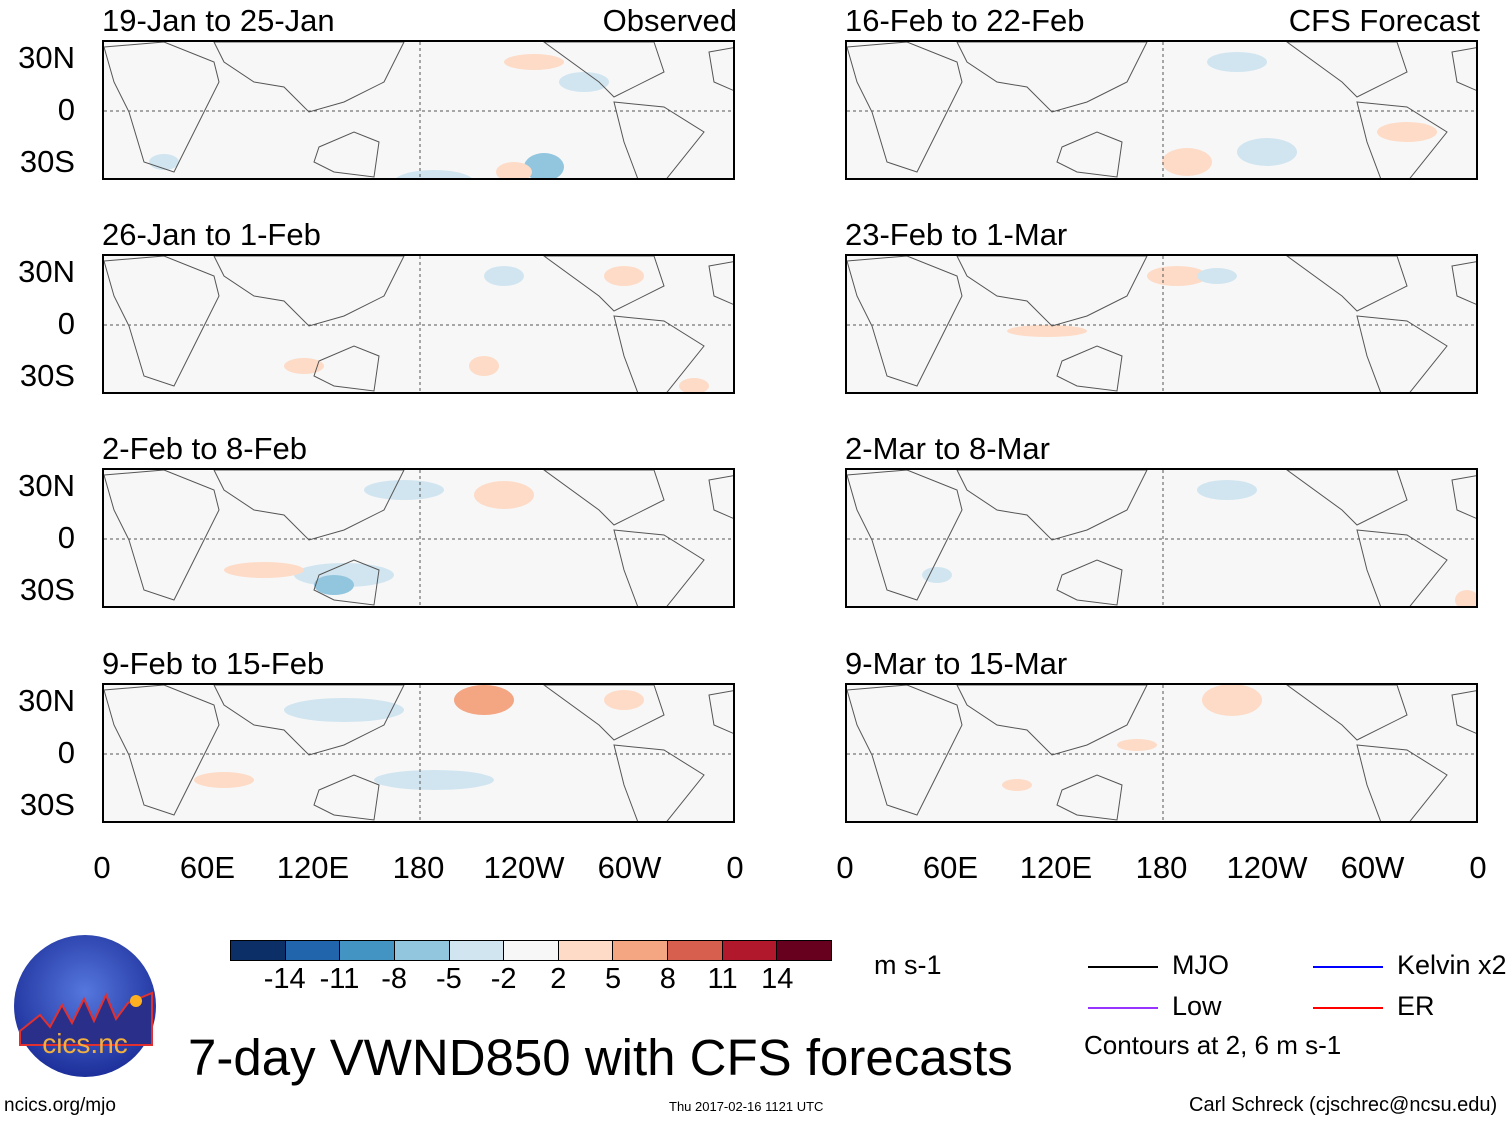 This screenshot has width=1510, height=1121. Describe the element at coordinates (1384, 20) in the screenshot. I see `panel-source-label: CFS Forecast` at that location.